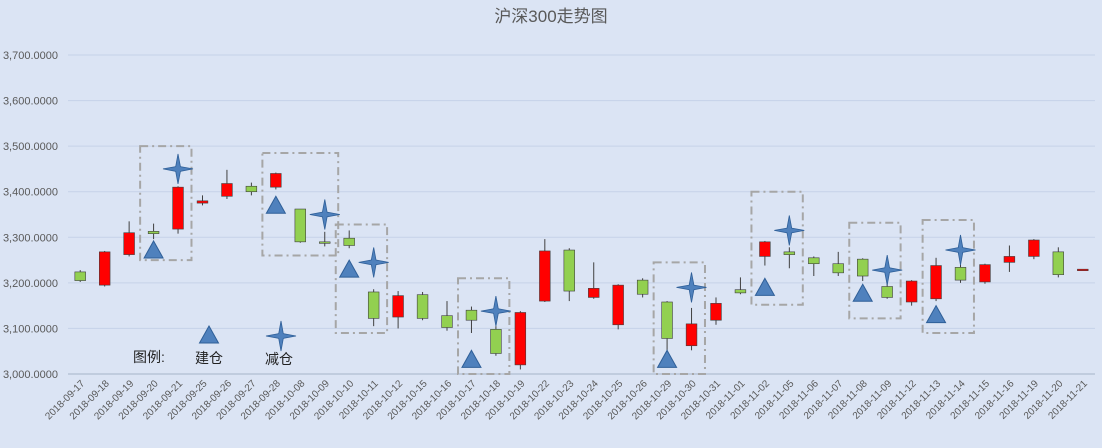 The image size is (1102, 448). I want to click on y-tick-label: 3,400.0000, so click(30, 193).